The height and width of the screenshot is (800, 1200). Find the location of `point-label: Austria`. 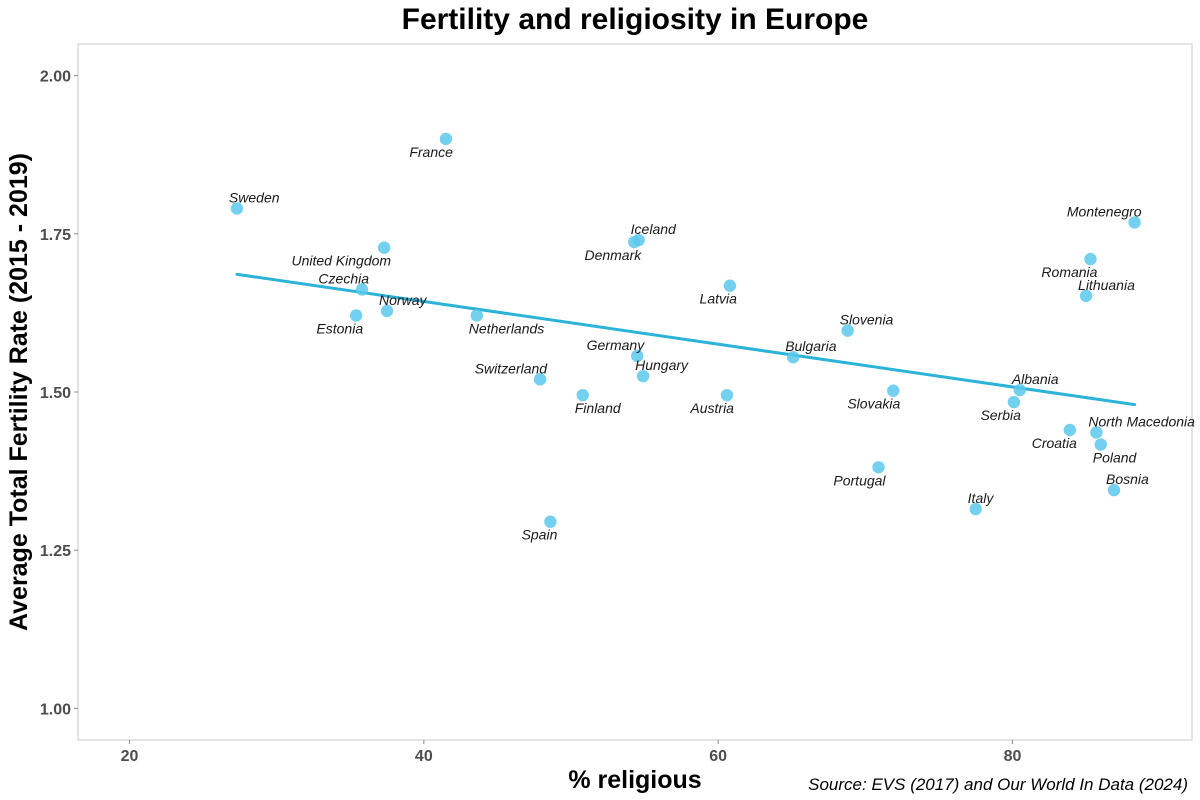

point-label: Austria is located at coordinates (711, 408).